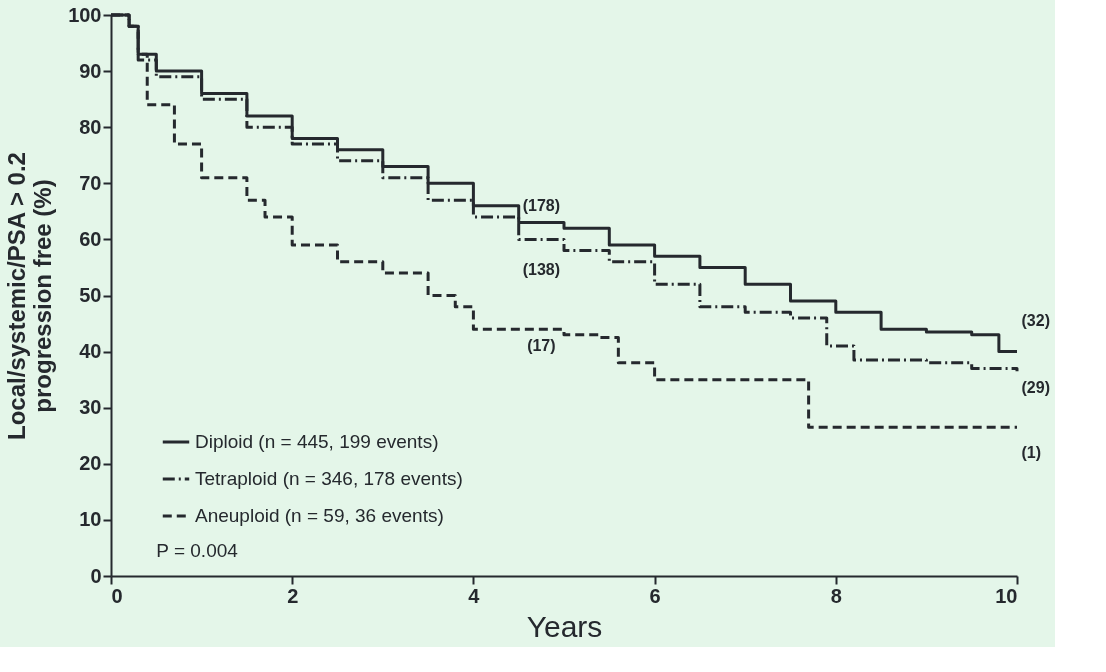 The image size is (1106, 672). Describe the element at coordinates (1006, 595) in the screenshot. I see `x-tick-label: 10` at that location.